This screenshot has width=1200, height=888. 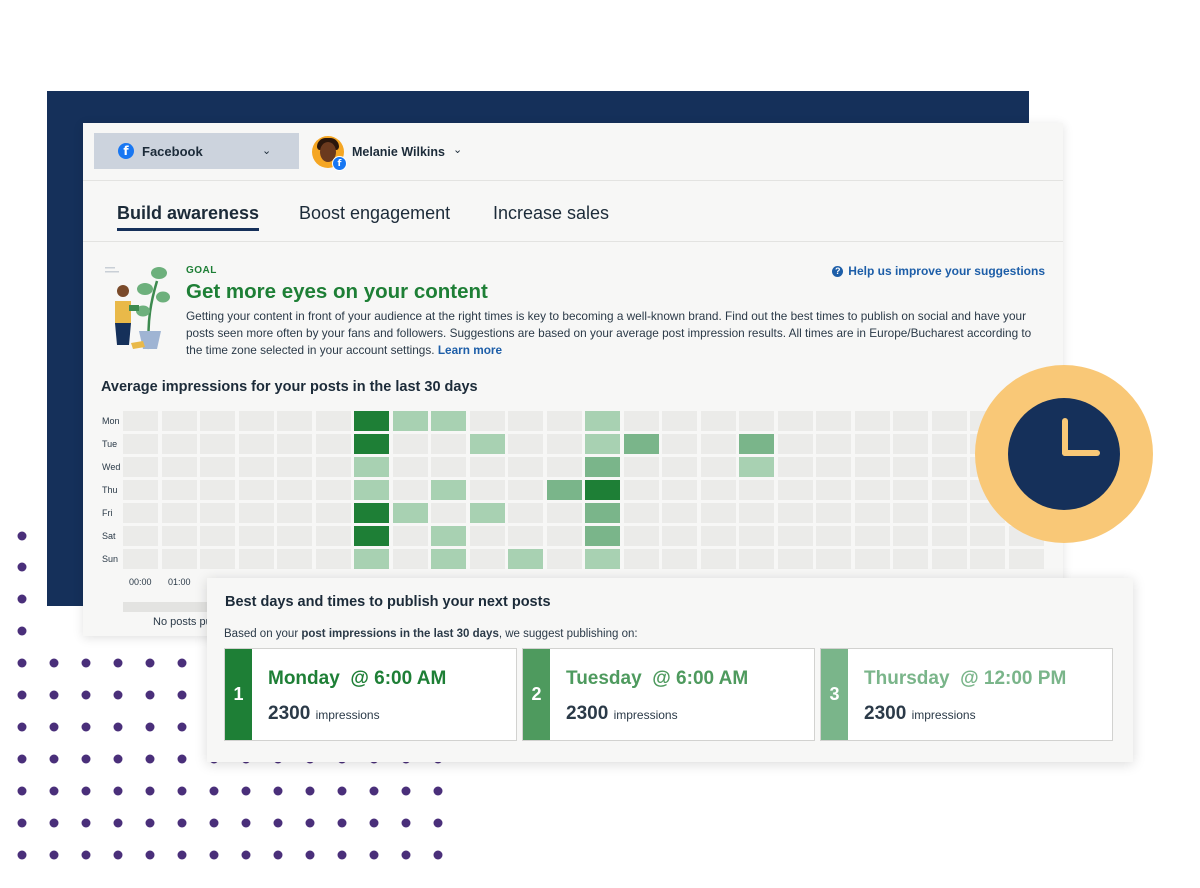 I want to click on account-switcher: f Melanie Wilkins ⌄, so click(x=387, y=152).